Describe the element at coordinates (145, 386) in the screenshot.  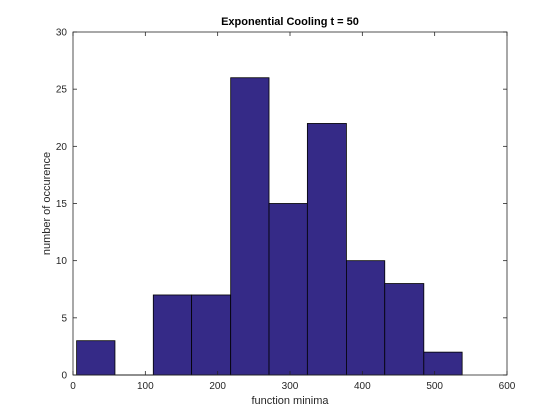
I see `x-tick-label-100: 100` at that location.